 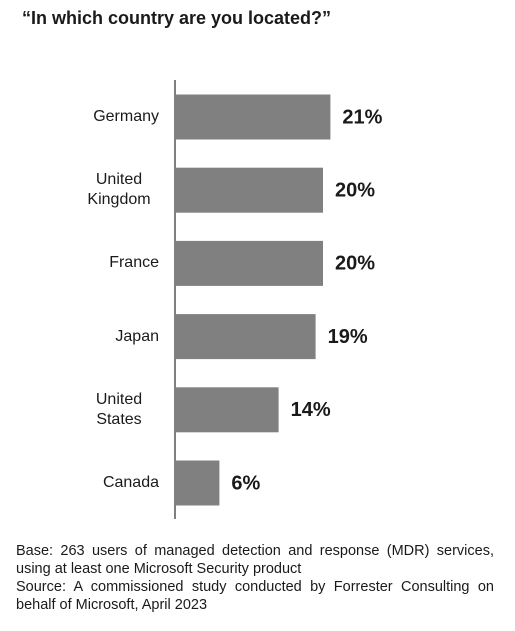 I want to click on category-label: Japan, so click(x=94, y=337).